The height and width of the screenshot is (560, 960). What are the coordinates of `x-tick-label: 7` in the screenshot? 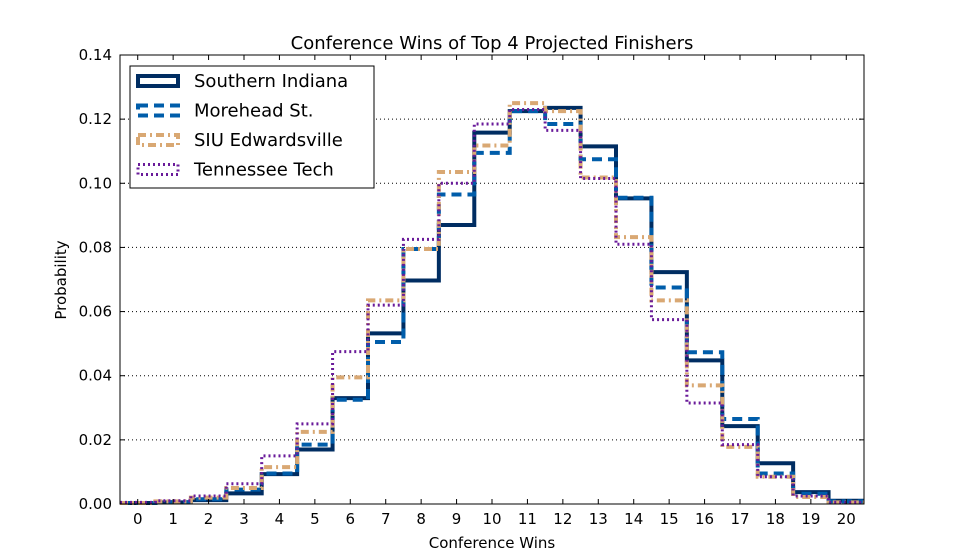 It's located at (386, 519).